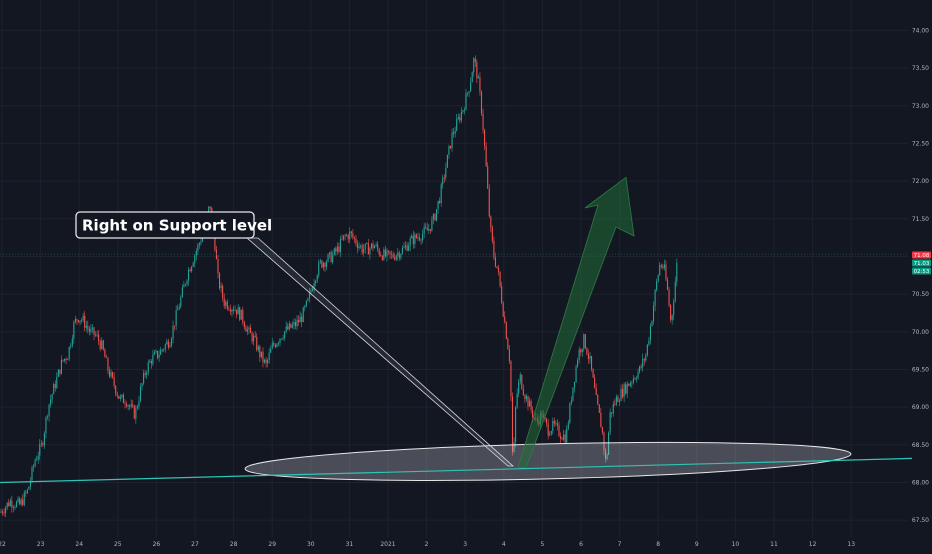  What do you see at coordinates (581, 544) in the screenshot?
I see `x-tick-label: 6` at bounding box center [581, 544].